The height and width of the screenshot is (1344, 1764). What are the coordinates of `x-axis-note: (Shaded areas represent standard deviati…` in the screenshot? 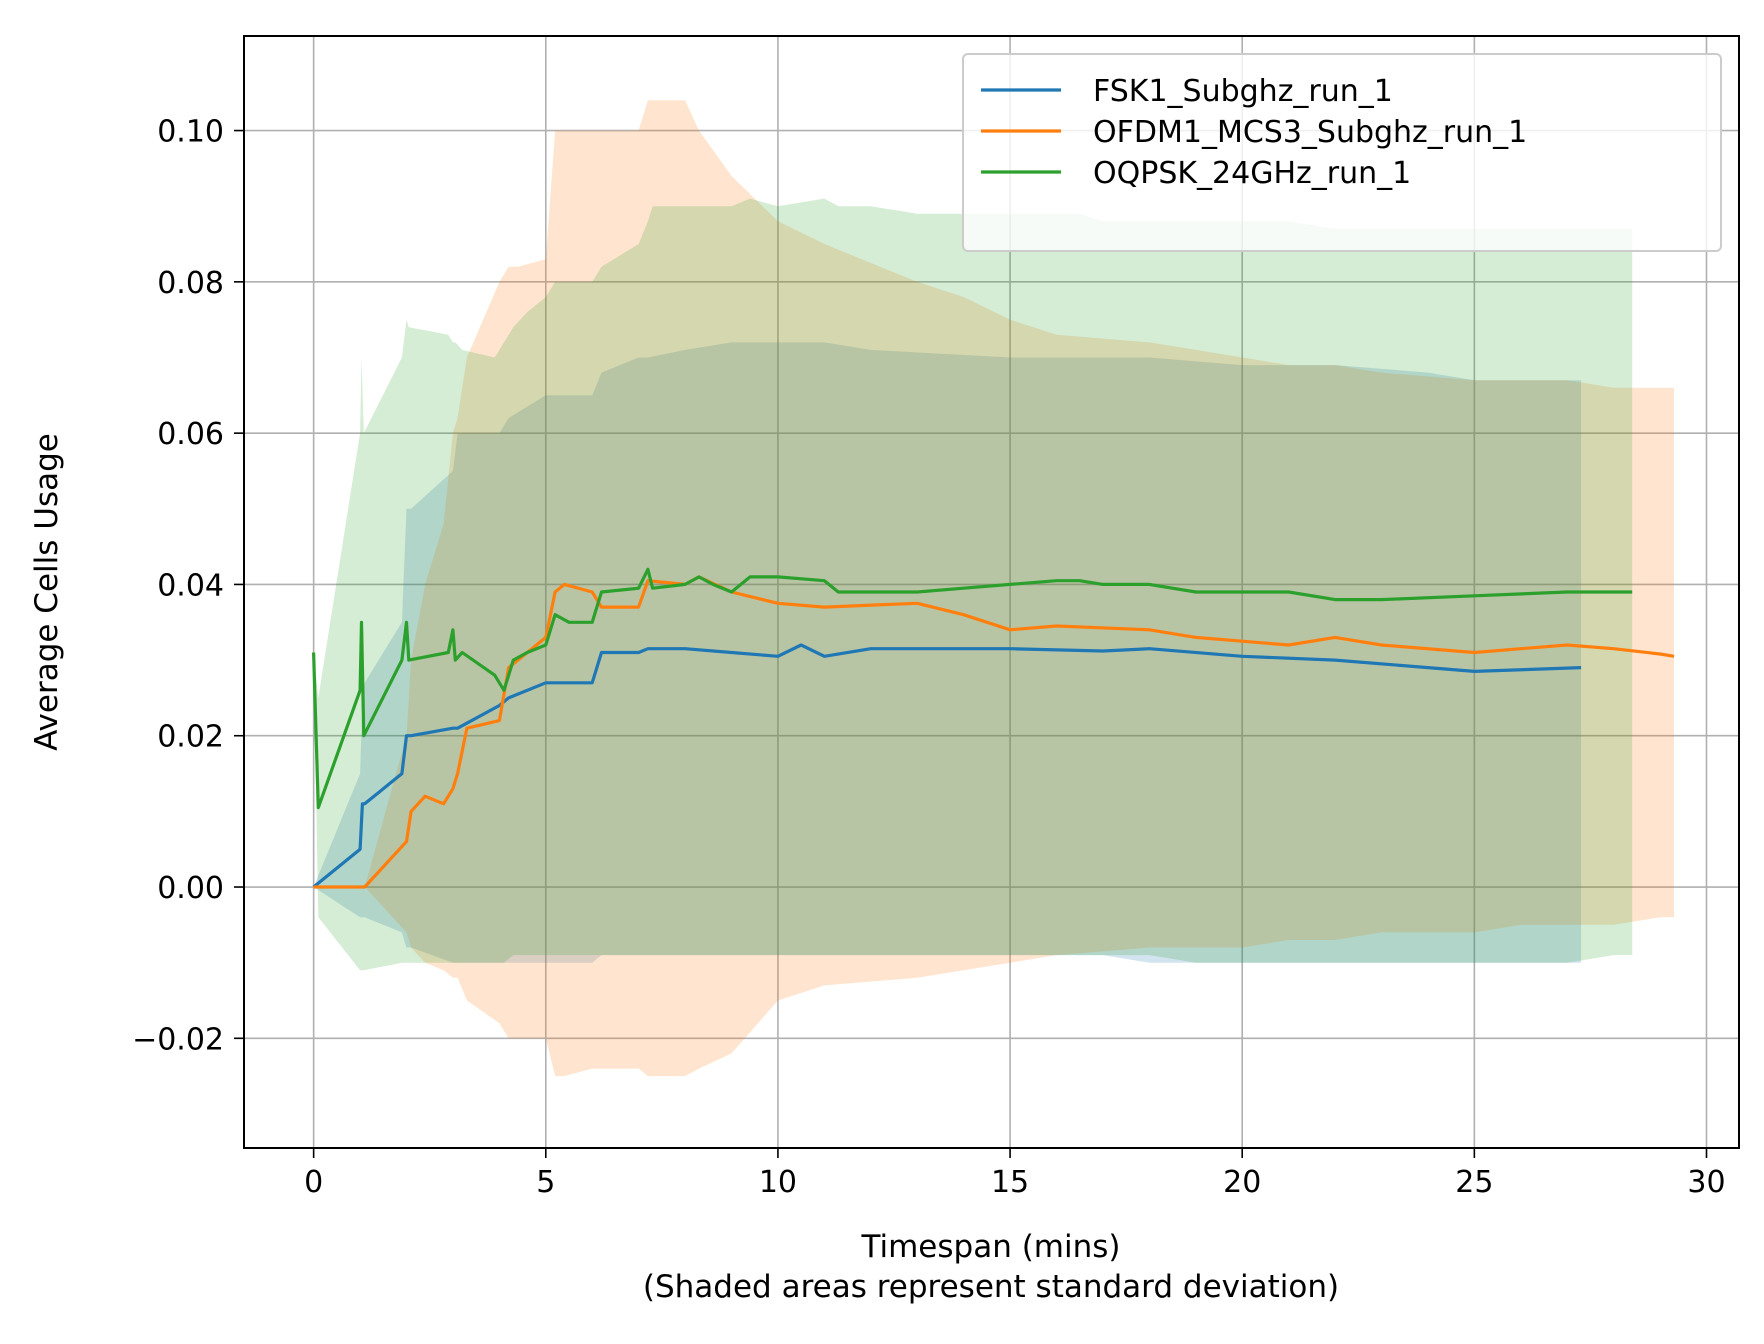 It's located at (991, 1287).